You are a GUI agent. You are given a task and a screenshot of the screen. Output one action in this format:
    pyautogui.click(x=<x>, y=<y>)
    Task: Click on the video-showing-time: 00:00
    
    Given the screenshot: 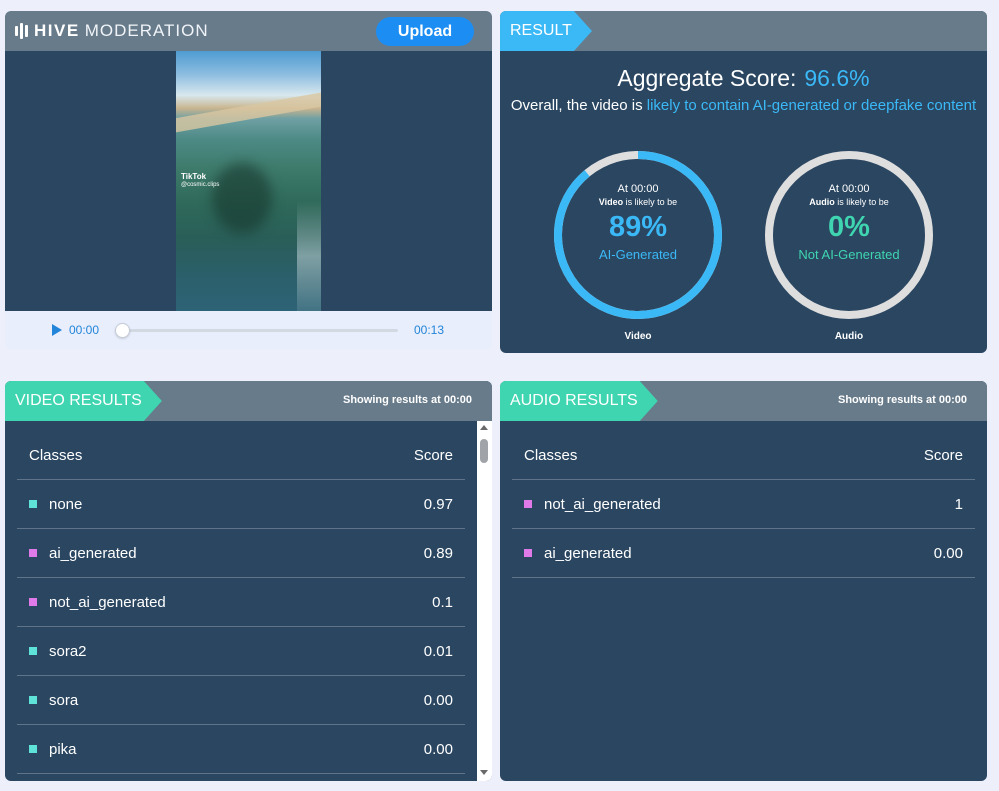 What is the action you would take?
    pyautogui.click(x=457, y=400)
    